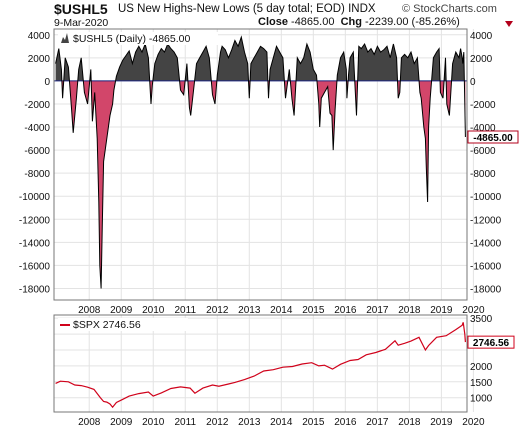 This screenshot has height=429, width=520. I want to click on close-change-summary: Close -4865.00 Chg -2239.00 (-85.26%), so click(359, 22).